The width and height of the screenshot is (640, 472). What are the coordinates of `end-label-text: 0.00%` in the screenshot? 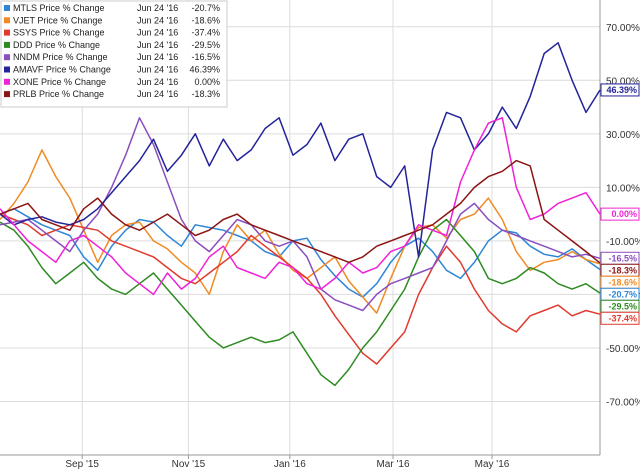 It's located at (624, 214).